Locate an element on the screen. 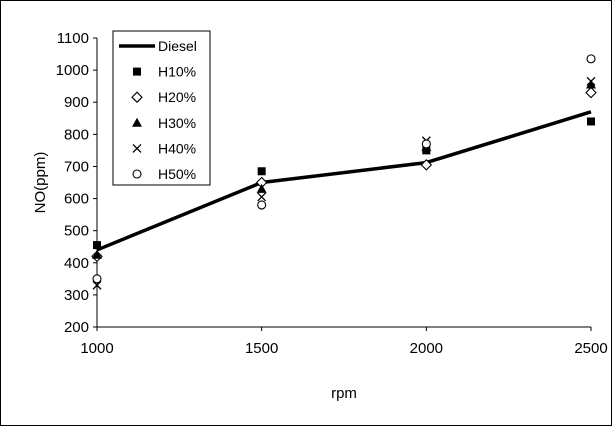 This screenshot has width=614, height=428. y-tick-label: 1100 is located at coordinates (73, 38).